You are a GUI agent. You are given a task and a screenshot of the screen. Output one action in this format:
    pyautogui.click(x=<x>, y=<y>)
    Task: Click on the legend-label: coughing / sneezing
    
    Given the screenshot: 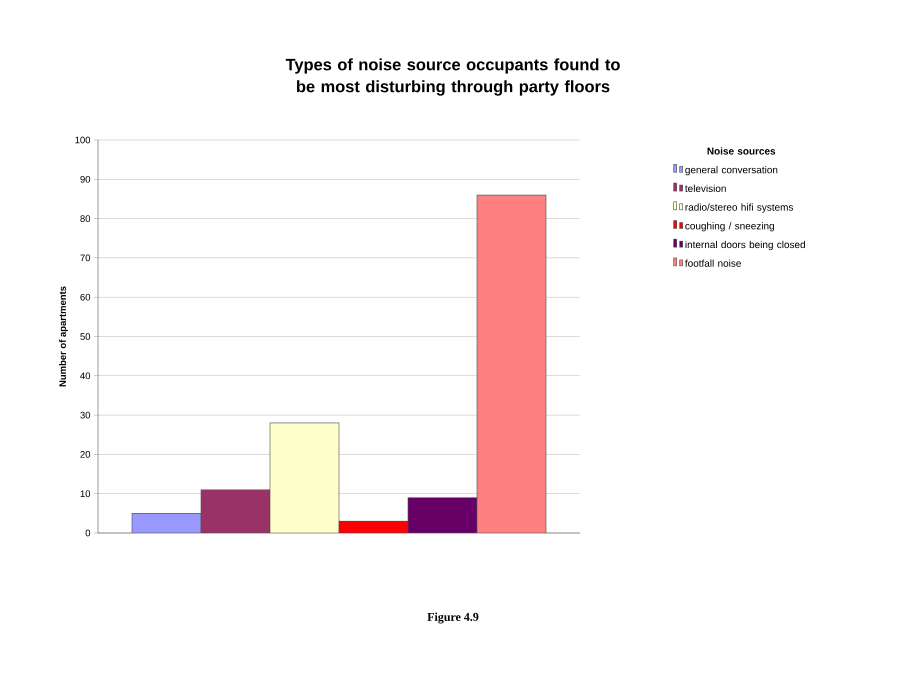 What is the action you would take?
    pyautogui.click(x=729, y=227)
    